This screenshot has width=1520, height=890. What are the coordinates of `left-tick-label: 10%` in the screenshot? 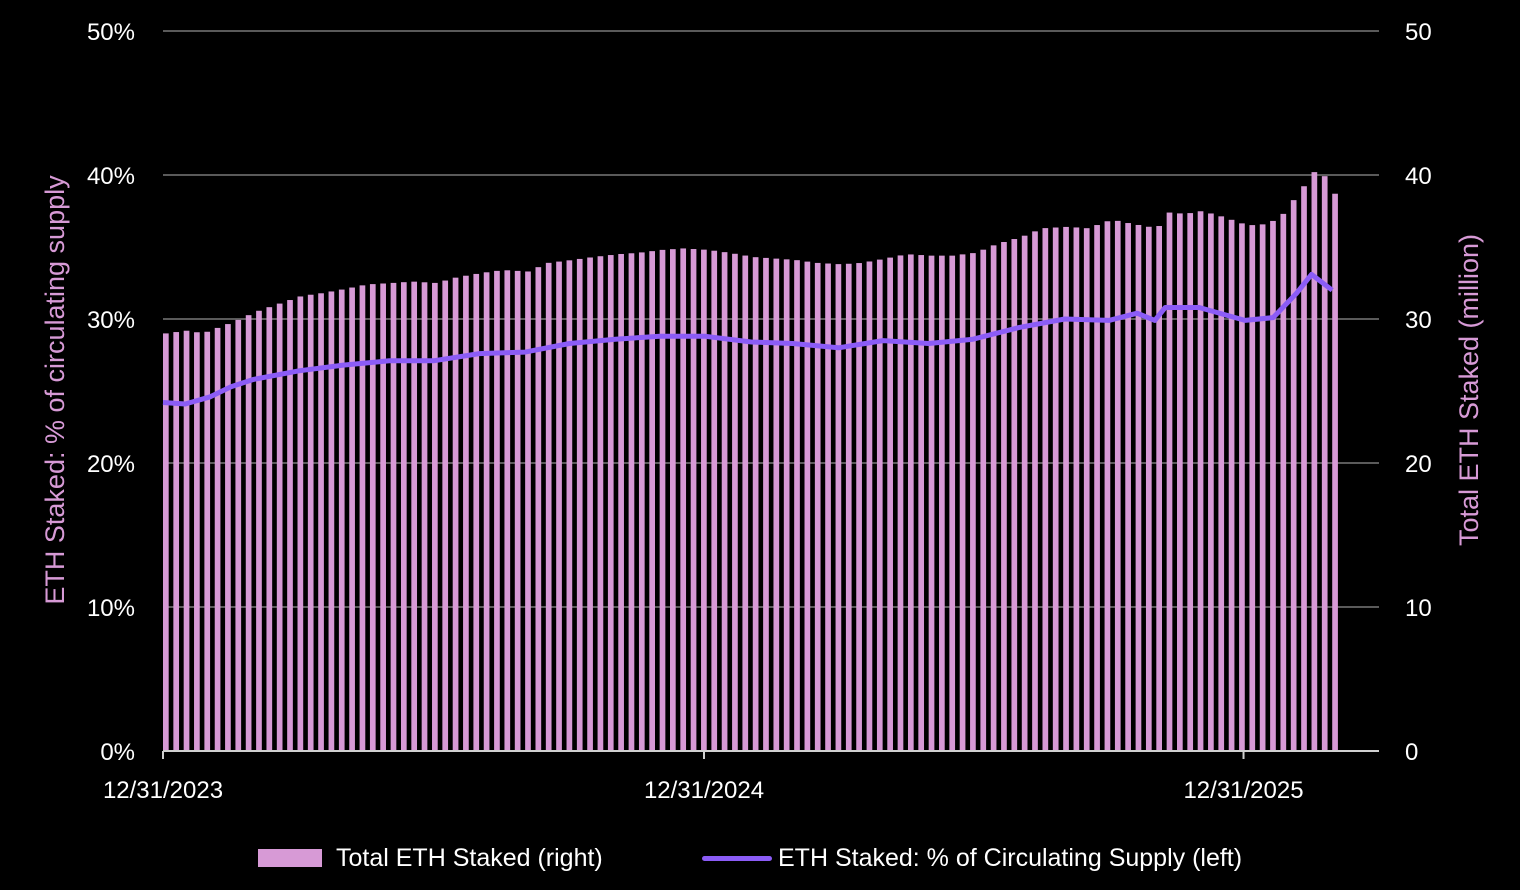 It's located at (111, 608).